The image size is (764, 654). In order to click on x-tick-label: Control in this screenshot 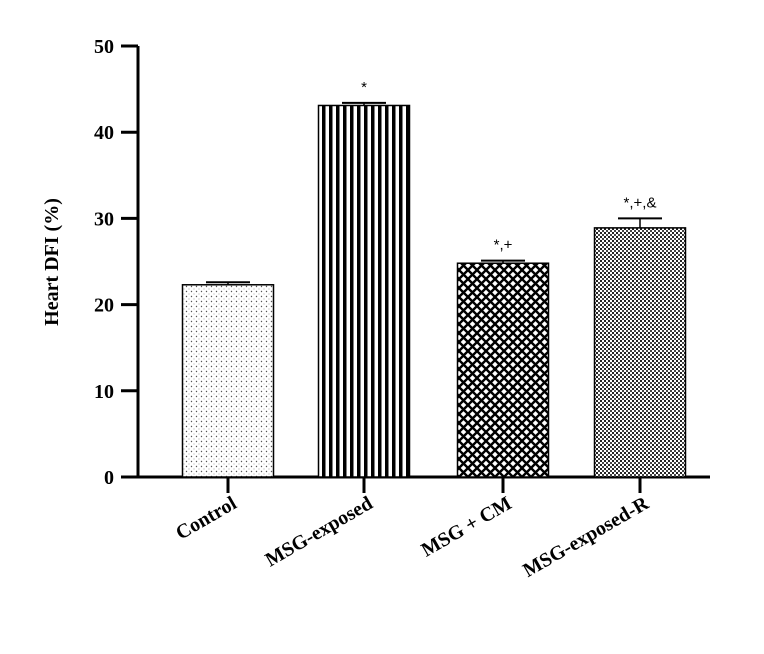, I will do `click(206, 518)`.